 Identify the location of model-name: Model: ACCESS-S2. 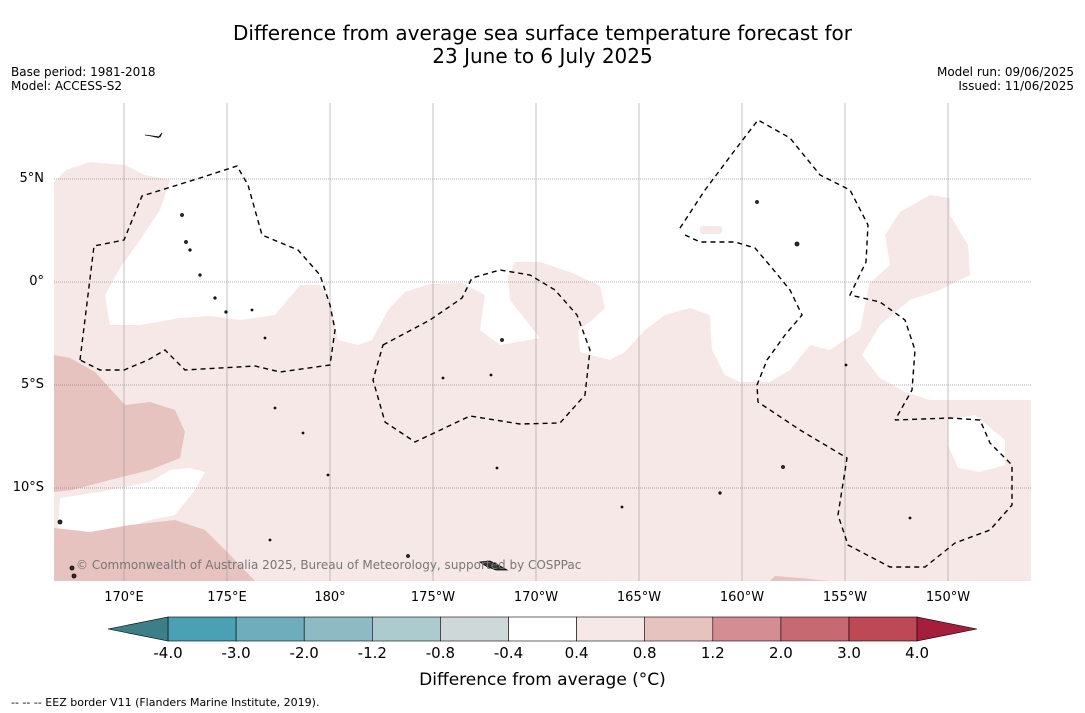
(67, 86).